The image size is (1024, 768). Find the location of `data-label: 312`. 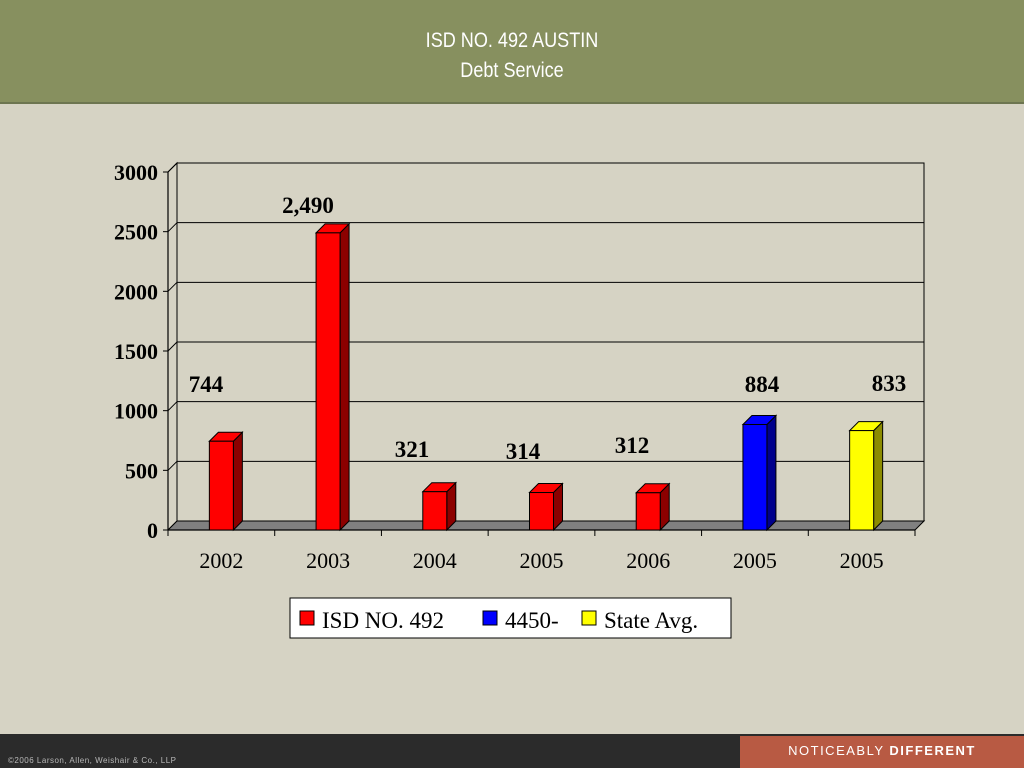

data-label: 312 is located at coordinates (632, 445).